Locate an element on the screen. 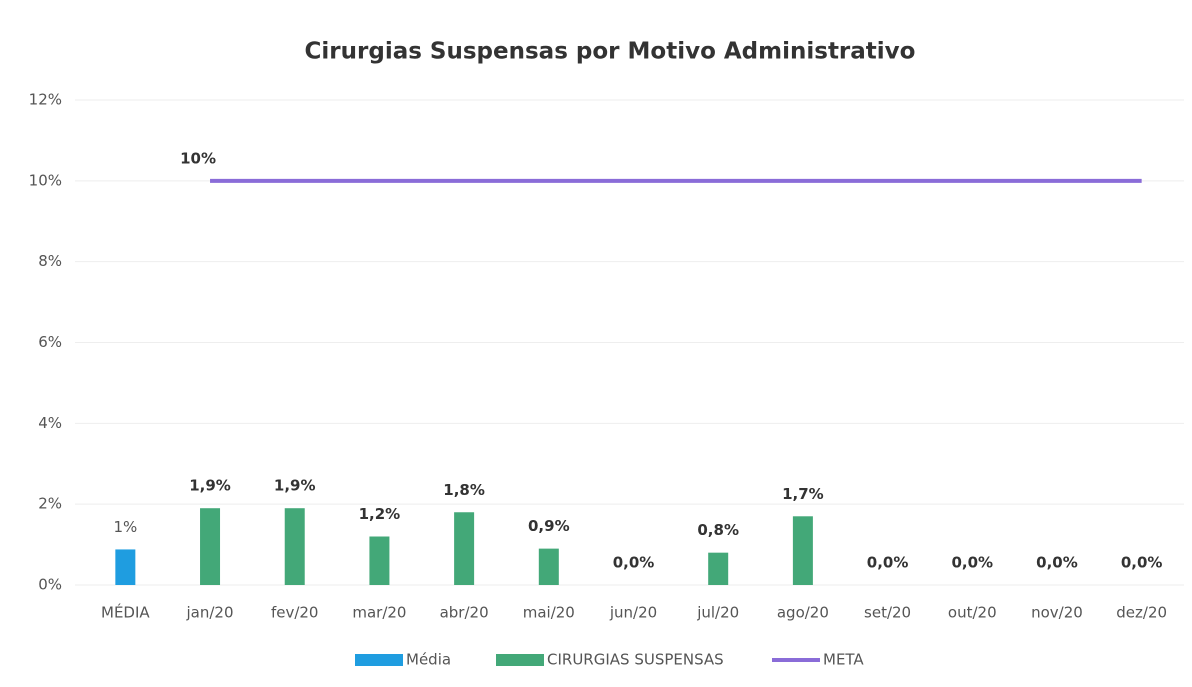  y-tick-label: 6% is located at coordinates (50, 342).